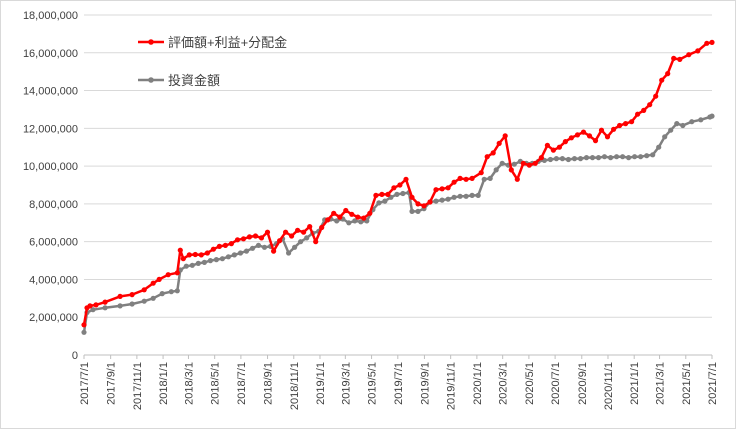  What do you see at coordinates (425, 383) in the screenshot?
I see `x-tick-label: 2019/9/1` at bounding box center [425, 383].